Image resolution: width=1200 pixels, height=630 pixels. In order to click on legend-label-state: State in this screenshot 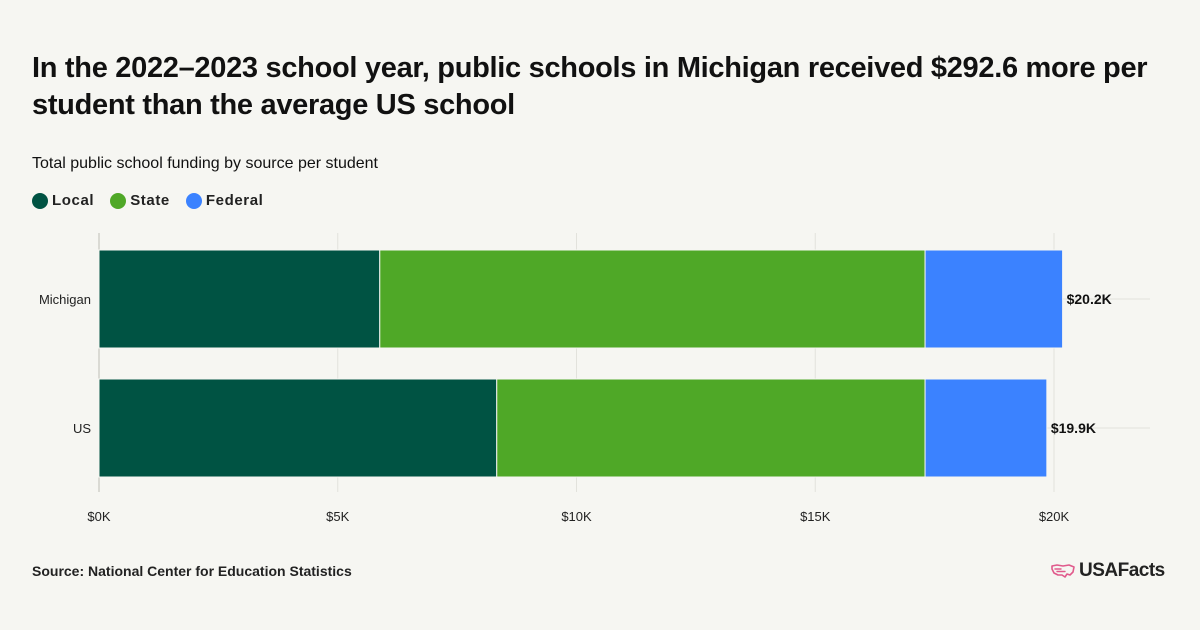, I will do `click(150, 200)`.